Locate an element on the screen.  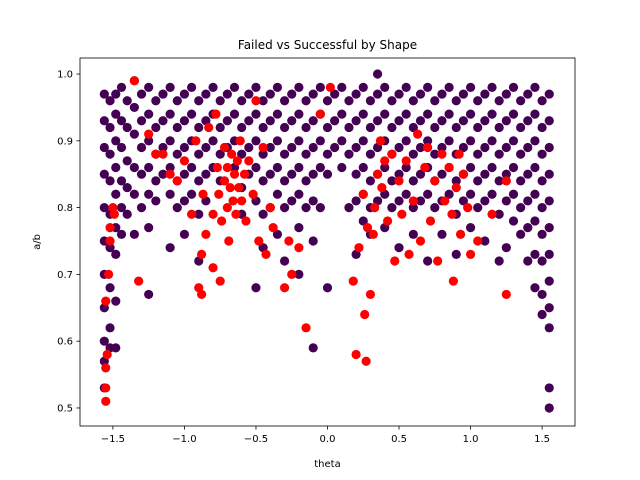
x-axis: −1.5 −1.0 −0.5 0.0 0.5 1.0 1.5 is located at coordinates (325, 435).